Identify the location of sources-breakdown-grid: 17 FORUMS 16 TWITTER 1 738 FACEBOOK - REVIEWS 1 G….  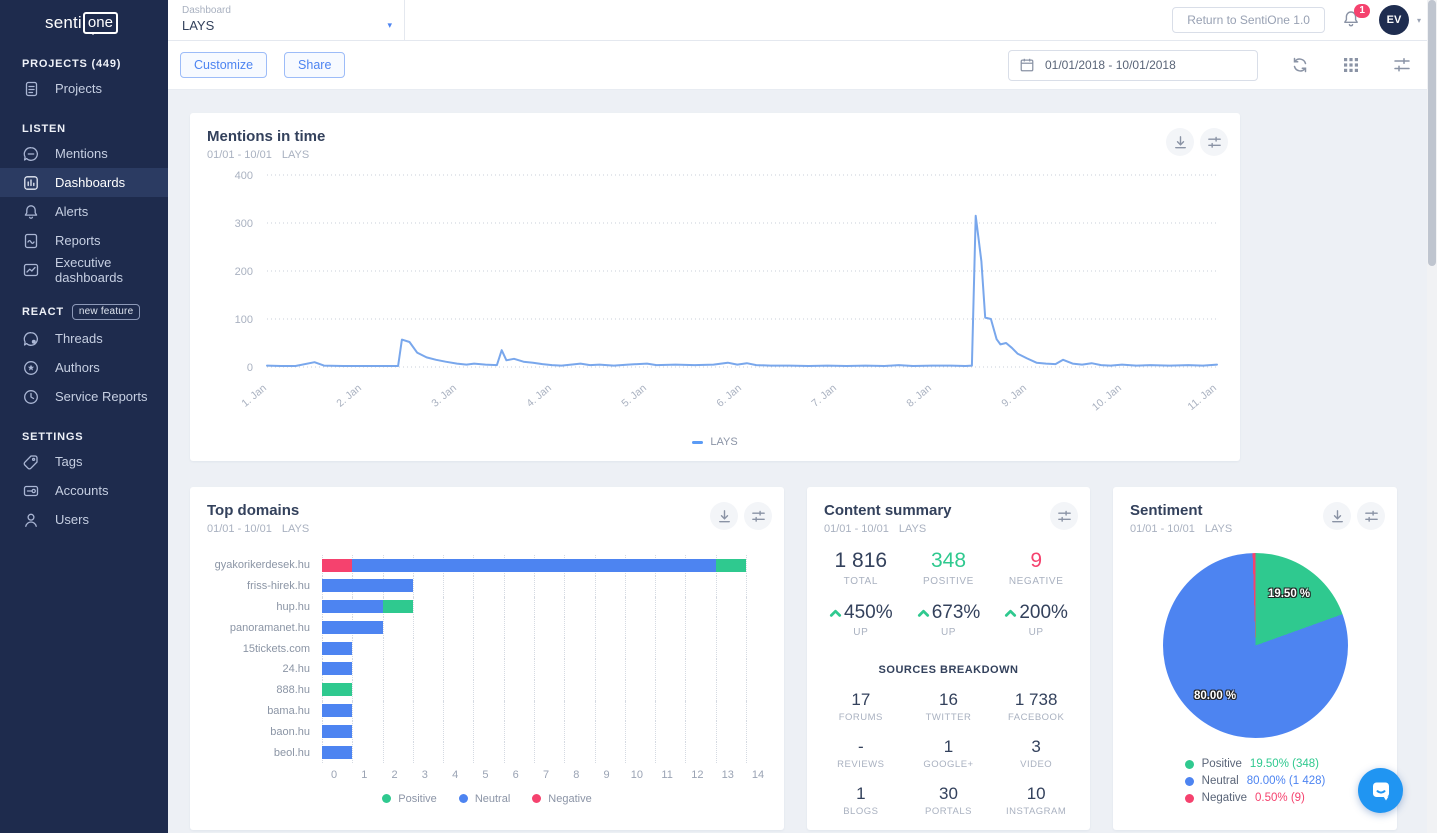
(948, 753).